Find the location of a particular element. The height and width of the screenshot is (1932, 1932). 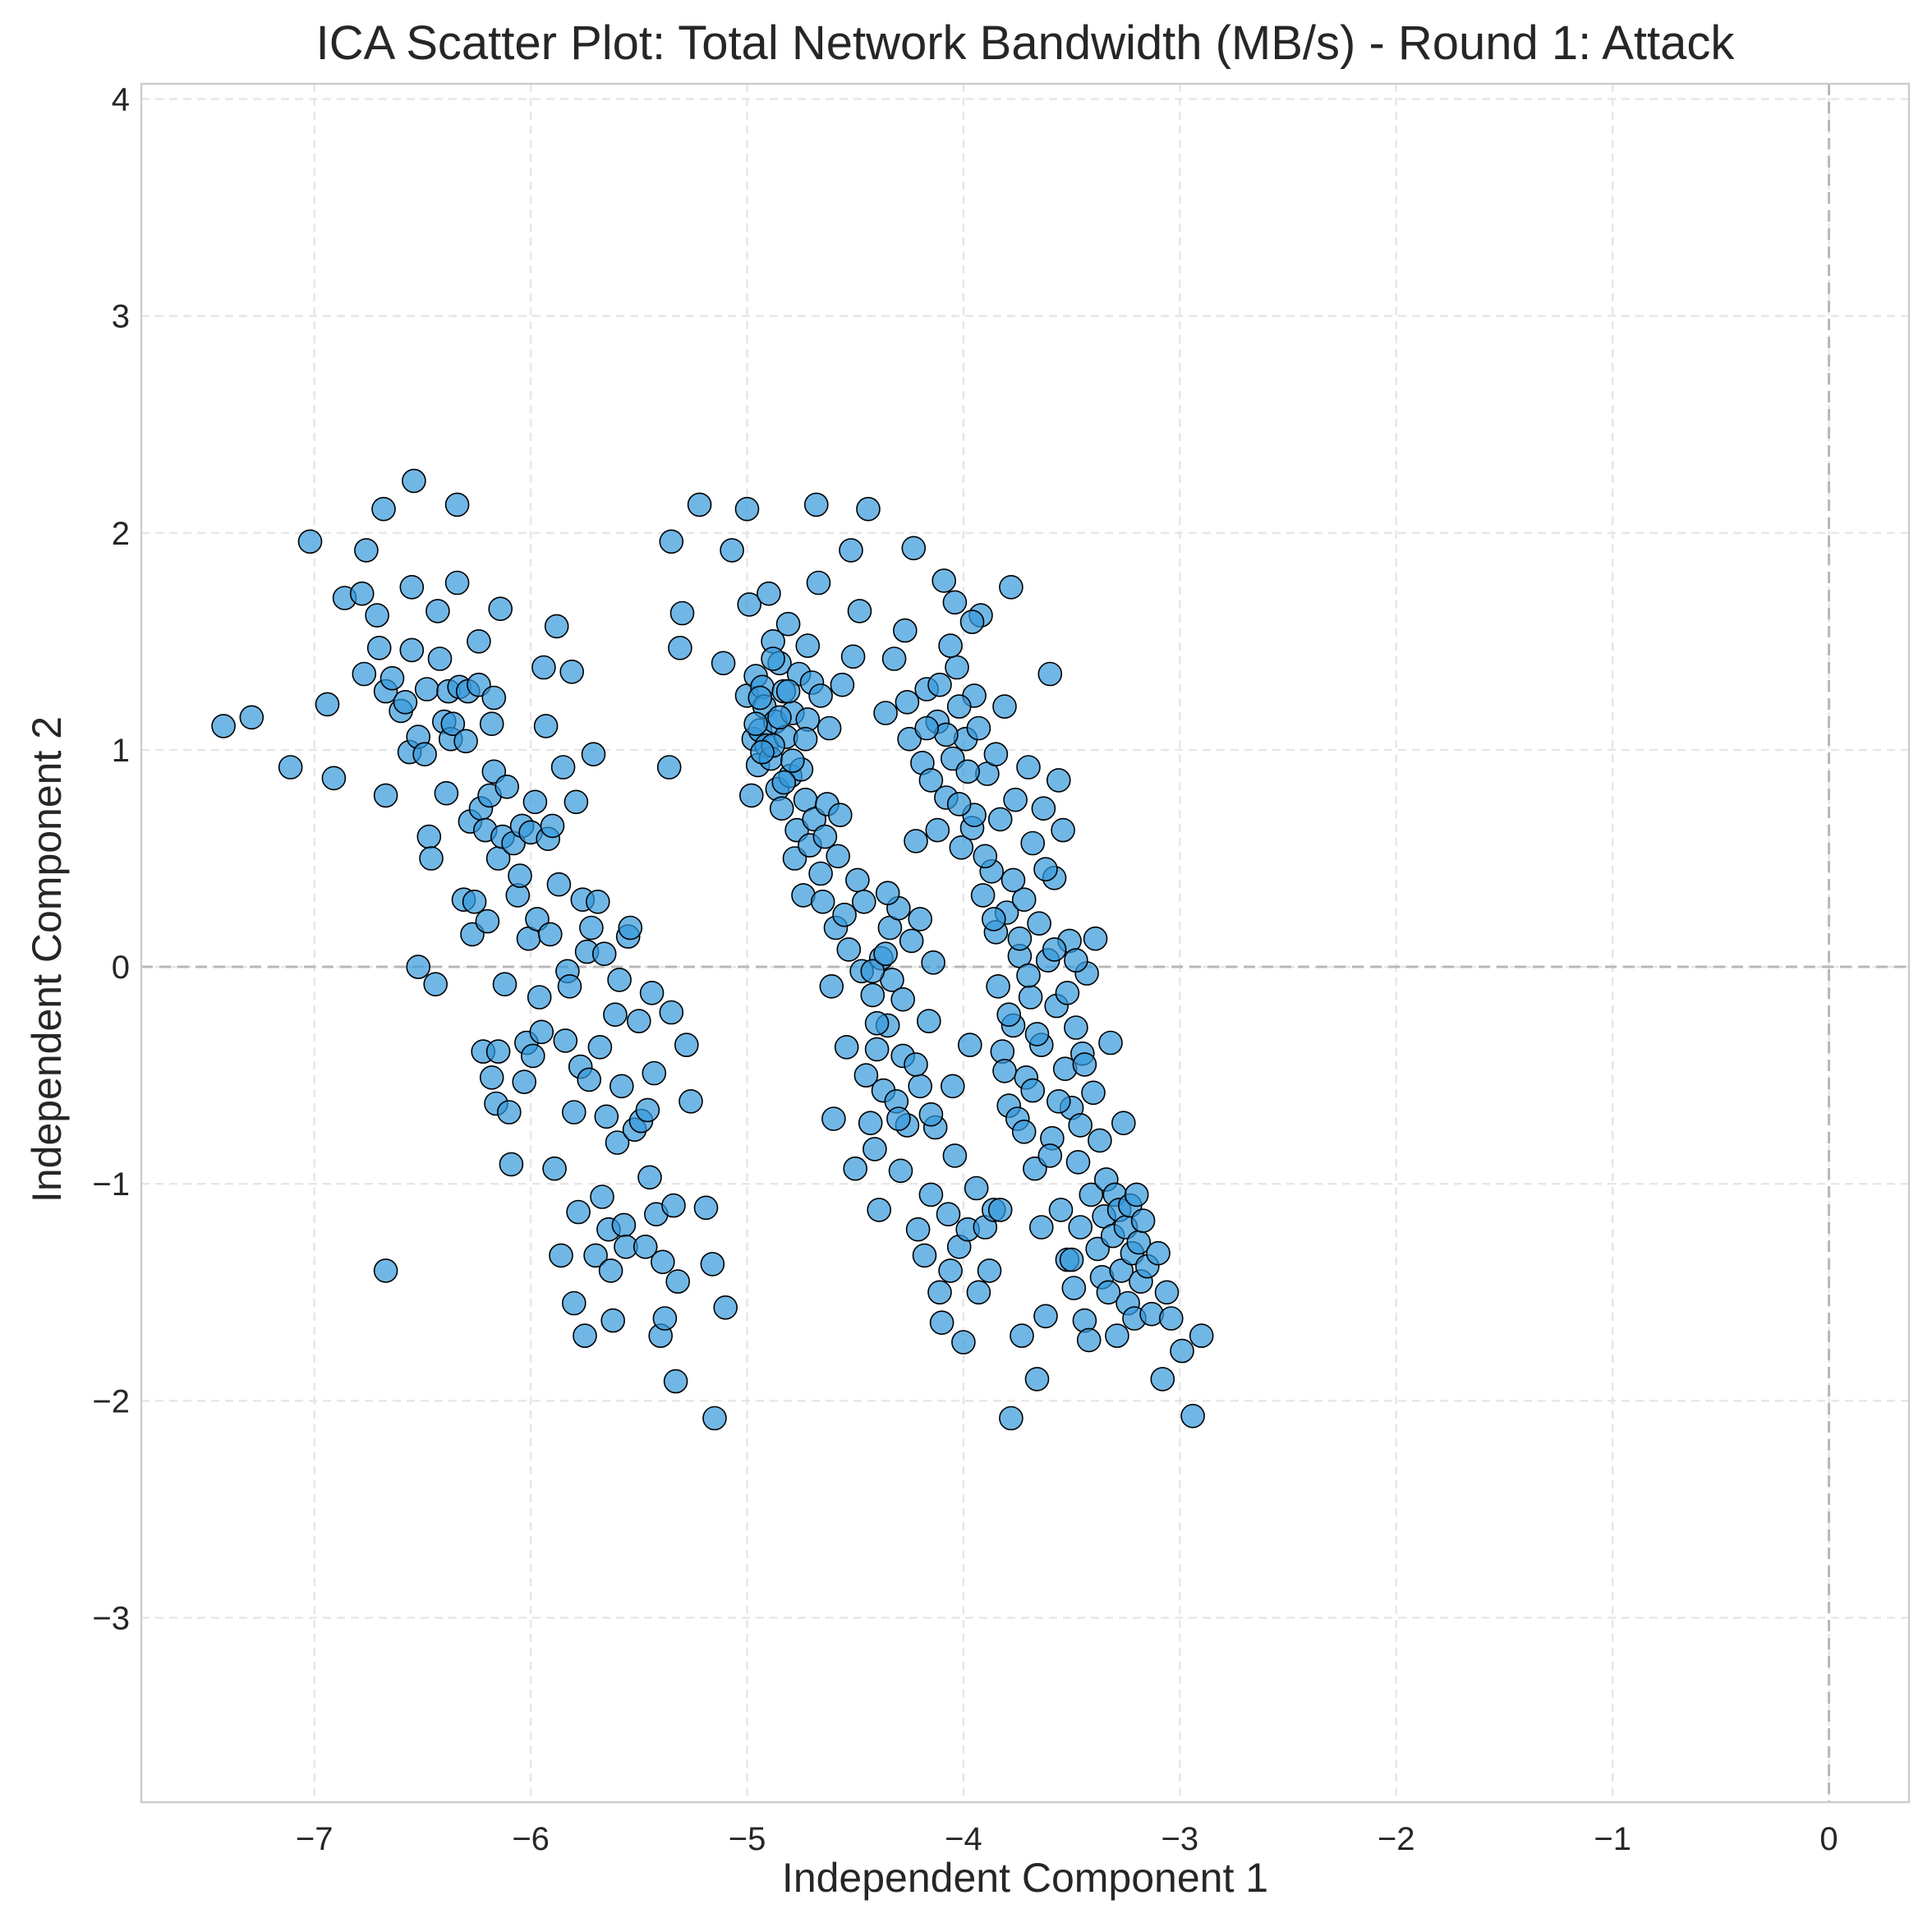

y-tick-label-6: 3 is located at coordinates (121, 317).